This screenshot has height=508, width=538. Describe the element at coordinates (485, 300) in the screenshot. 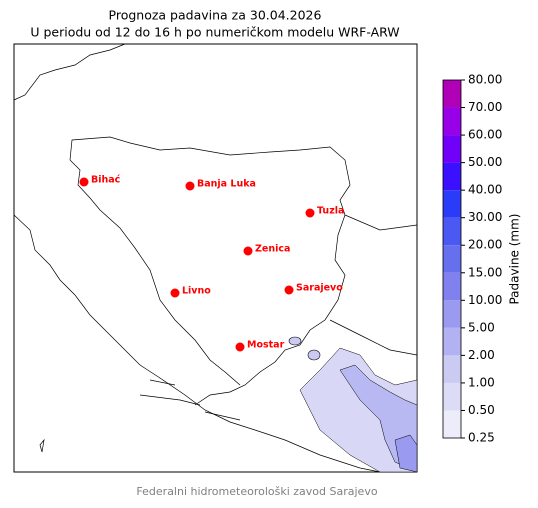

I see `colorbar-tick-label: 10.00` at that location.